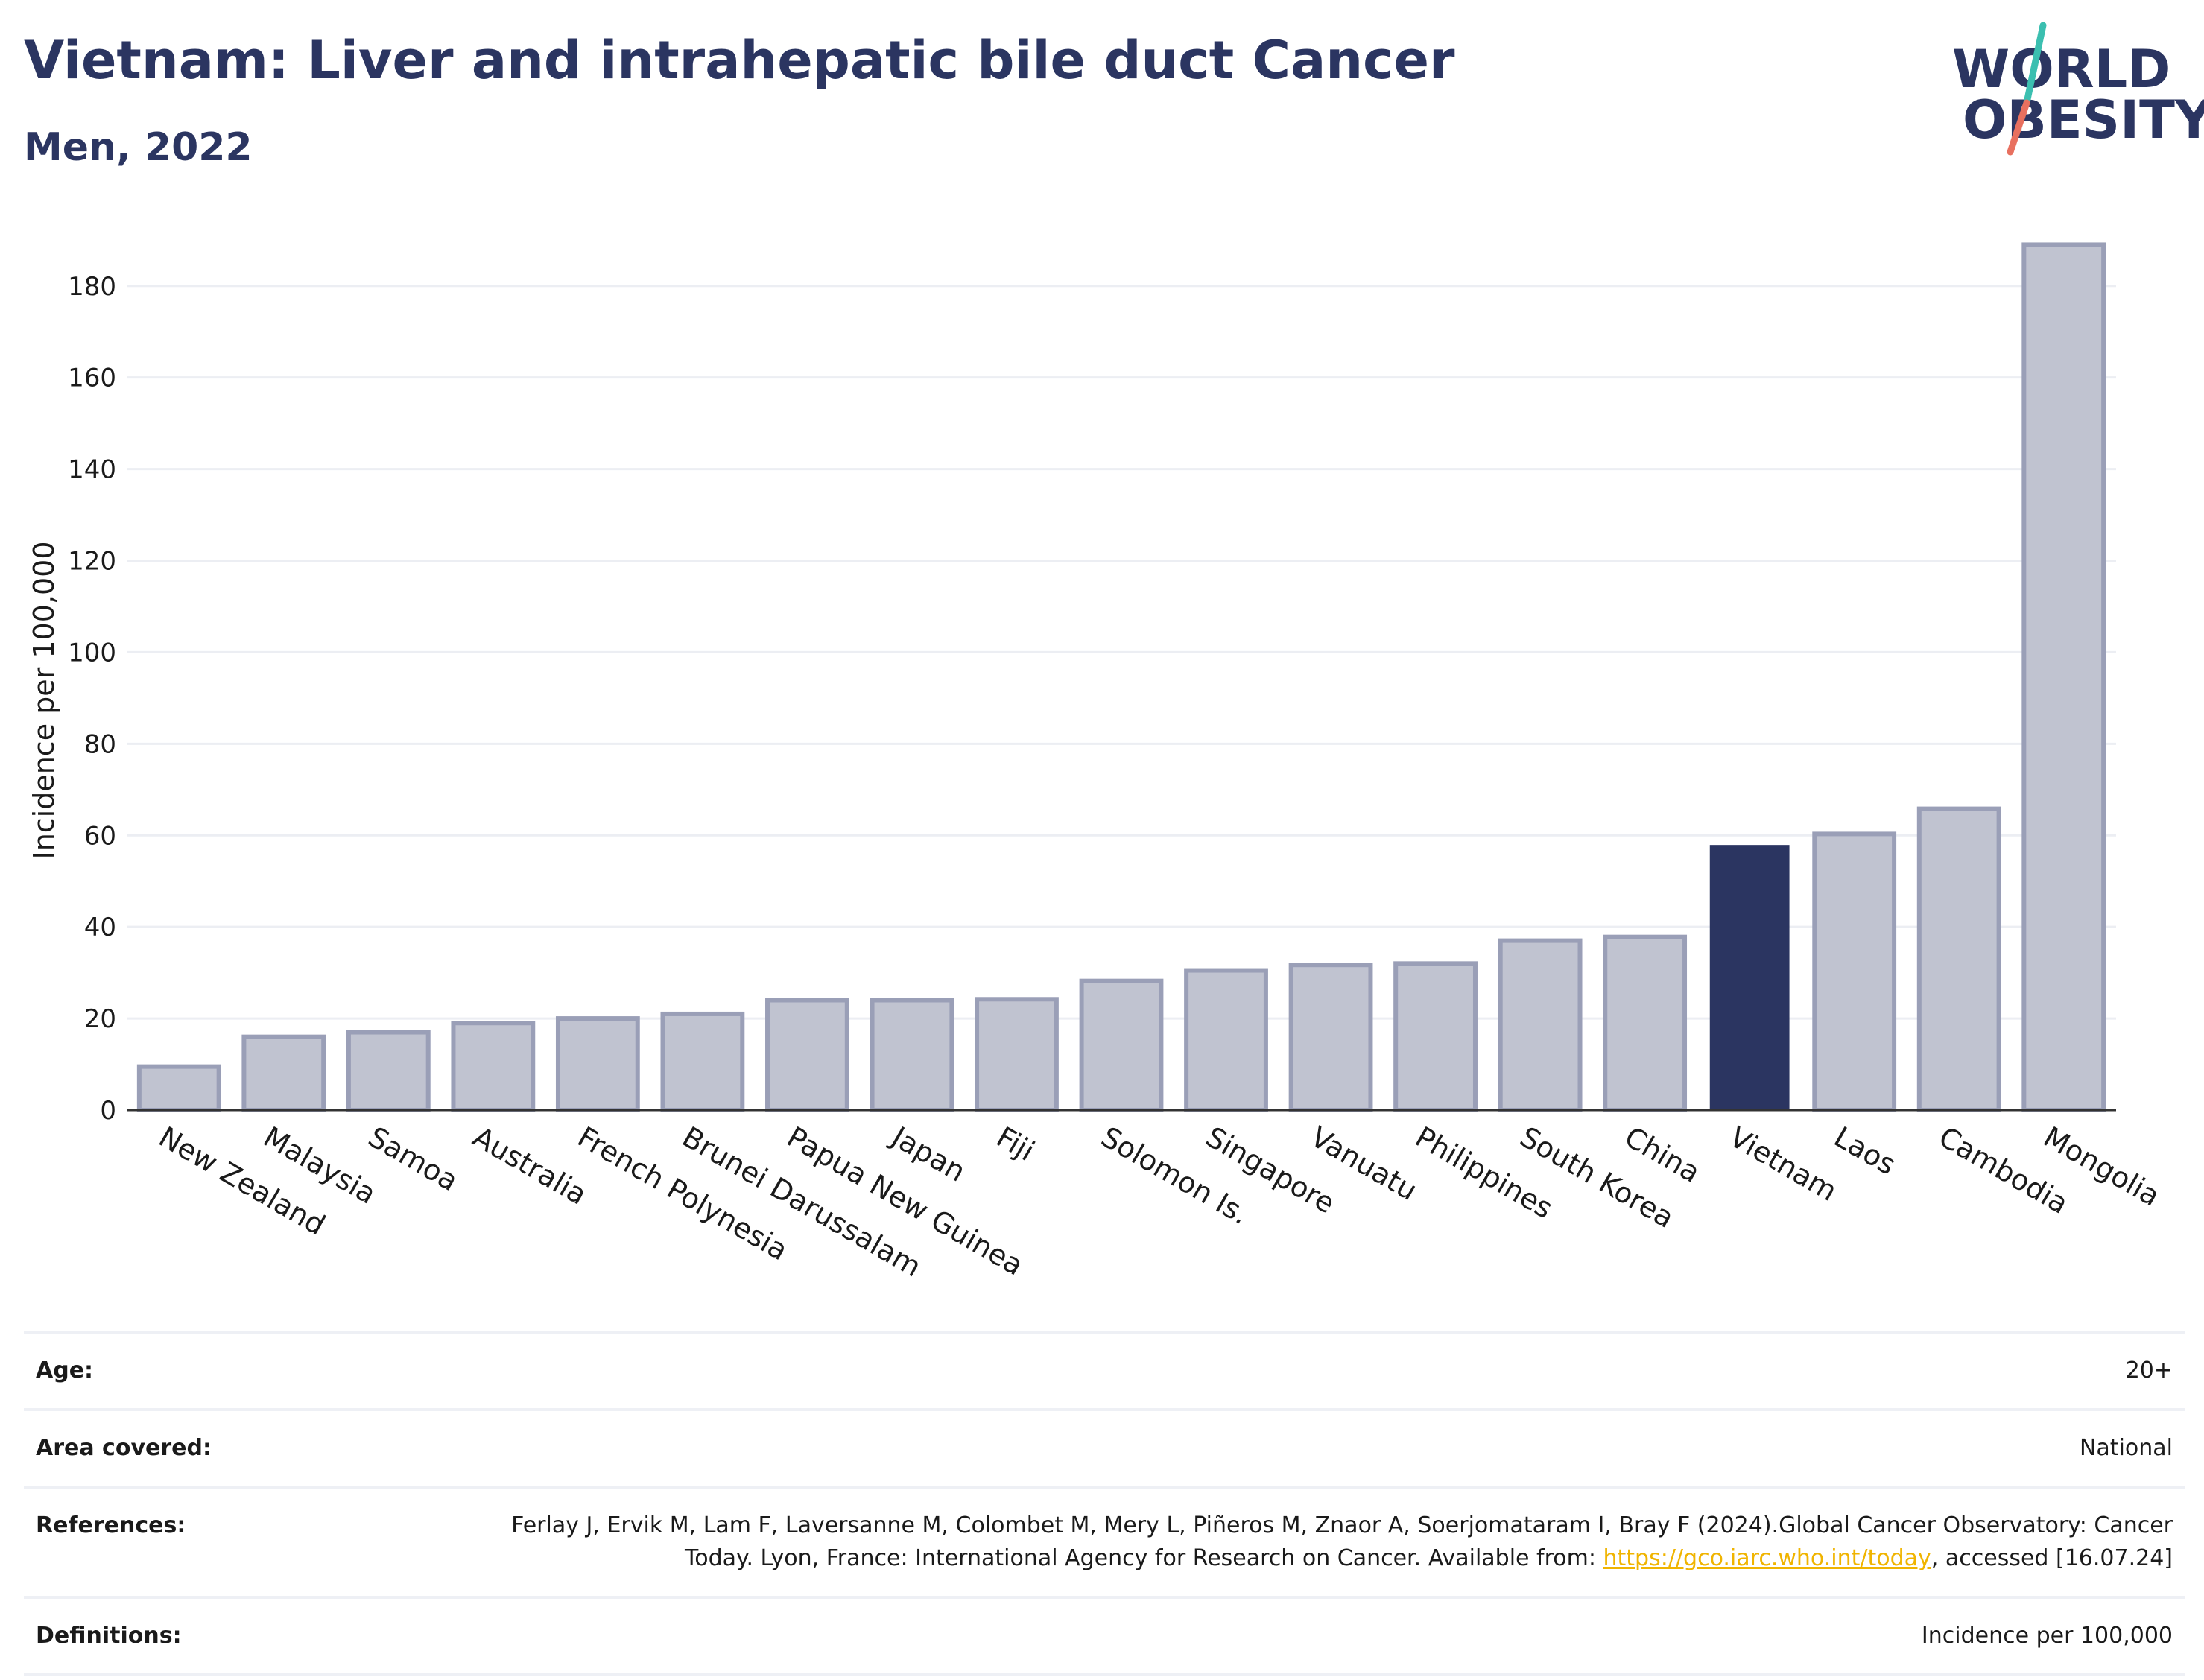 The image size is (2204, 1680). I want to click on area-value: National, so click(2126, 1448).